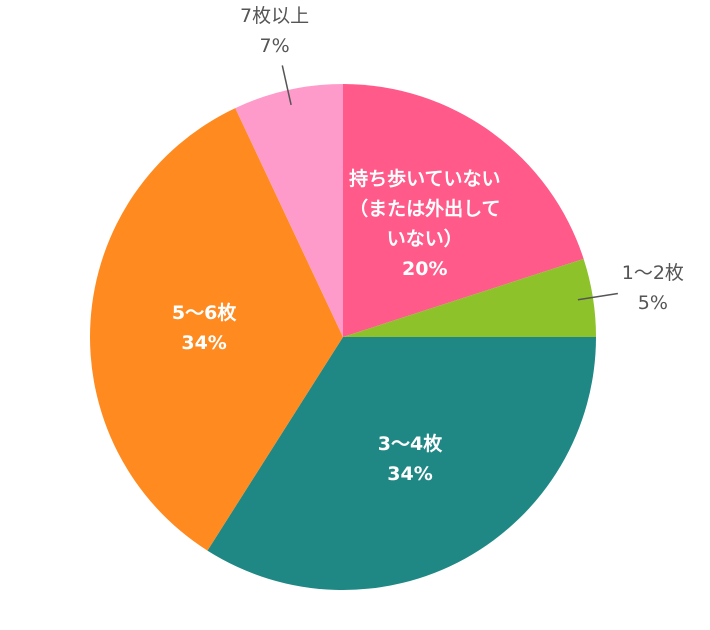  Describe the element at coordinates (410, 459) in the screenshot. I see `slice-label: 3〜4枚 34%` at that location.